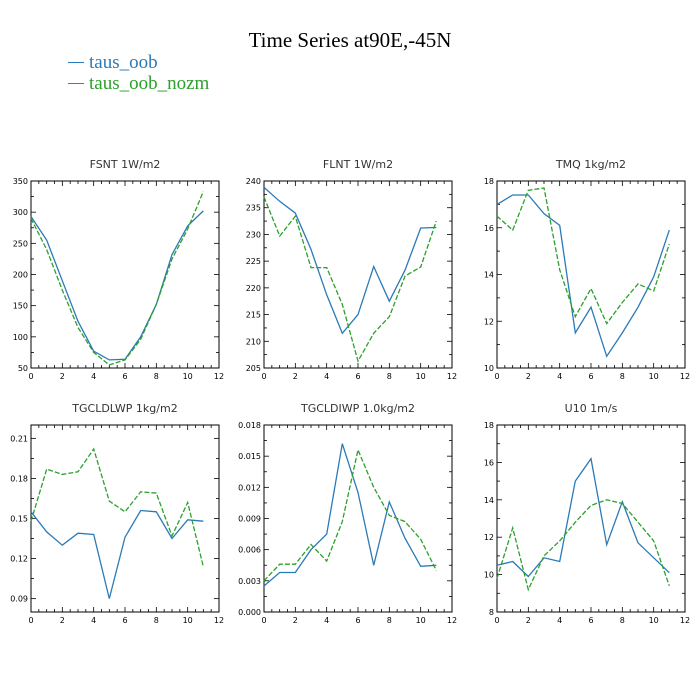  I want to click on y-tick-label: 0.12, so click(19, 559).